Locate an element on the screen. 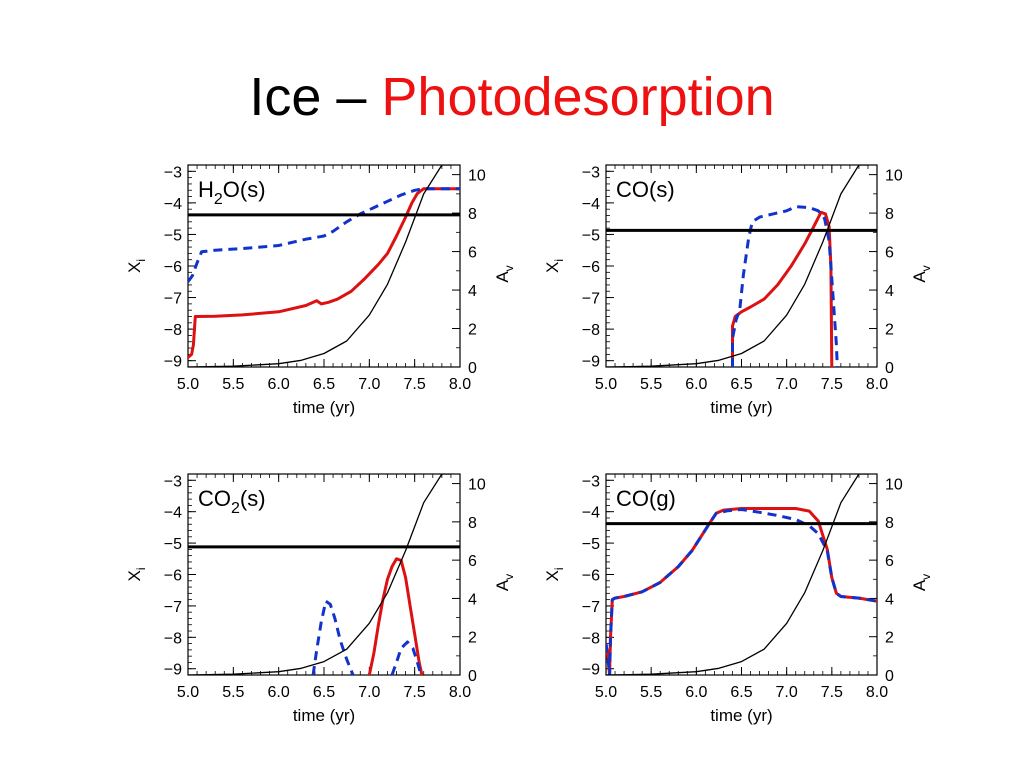  panel-species-label: CO(s) is located at coordinates (645, 189).